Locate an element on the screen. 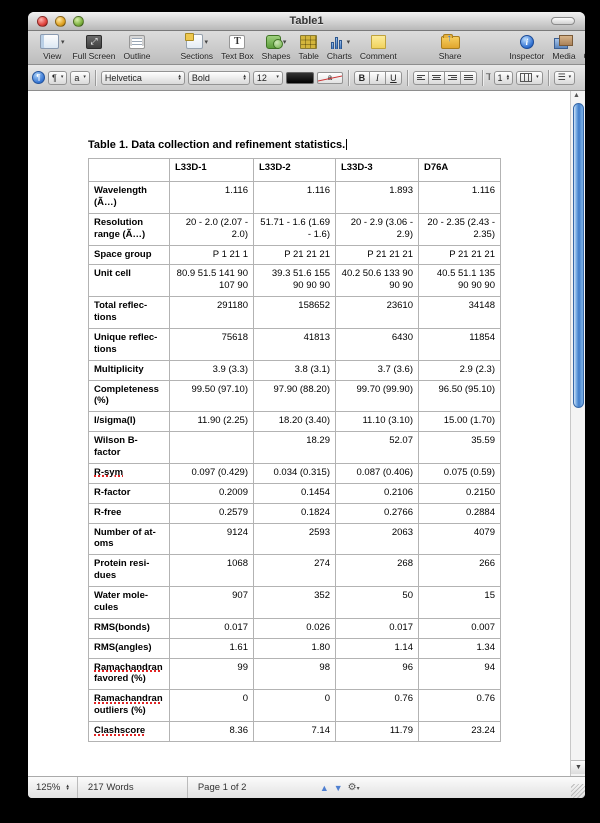 This screenshot has height=823, width=600. value-cell: 99 is located at coordinates (211, 674).